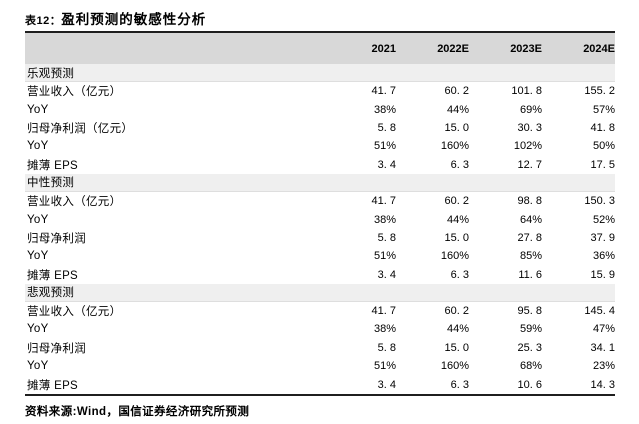  I want to click on row-value: 47%, so click(603, 329).